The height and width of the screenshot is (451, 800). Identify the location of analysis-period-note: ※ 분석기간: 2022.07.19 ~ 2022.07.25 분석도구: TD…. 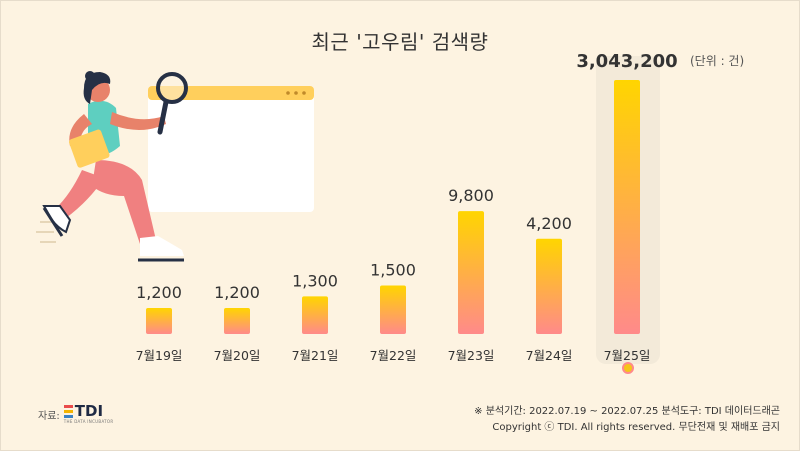
(627, 411).